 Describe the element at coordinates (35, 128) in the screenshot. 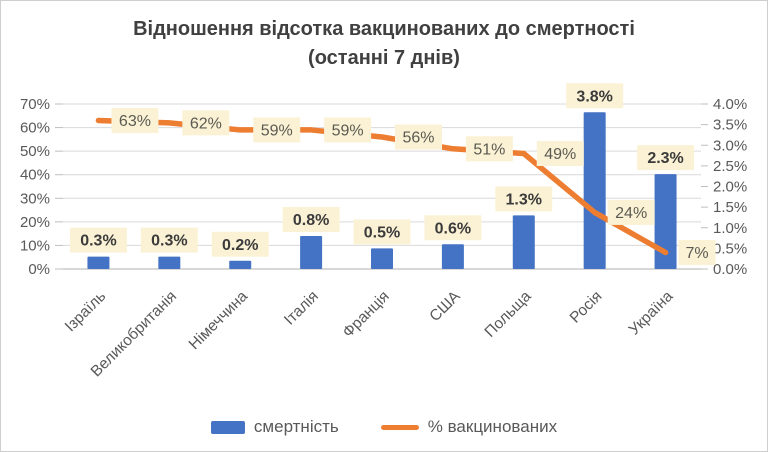

I see `left-axis-tick-label: 60%` at that location.